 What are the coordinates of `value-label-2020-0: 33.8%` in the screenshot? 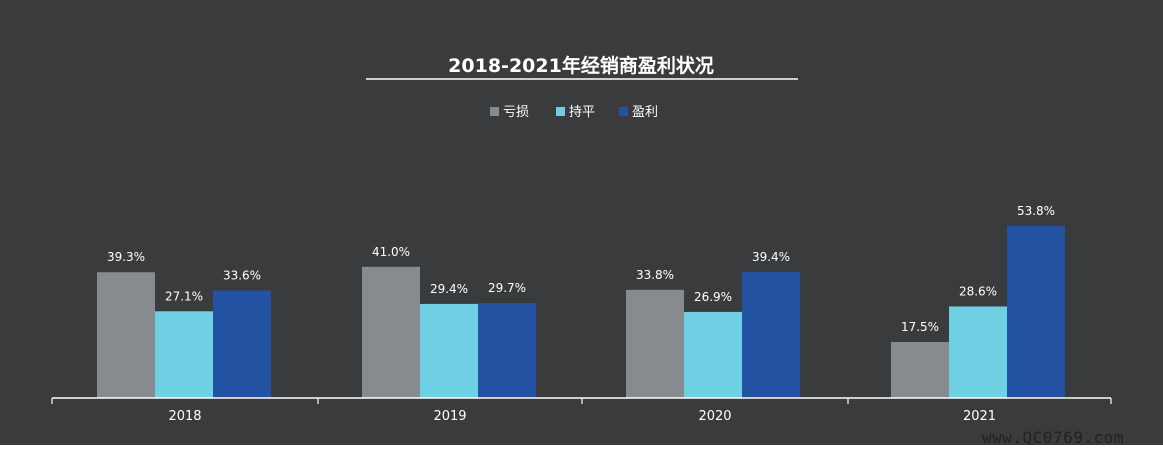 It's located at (655, 275).